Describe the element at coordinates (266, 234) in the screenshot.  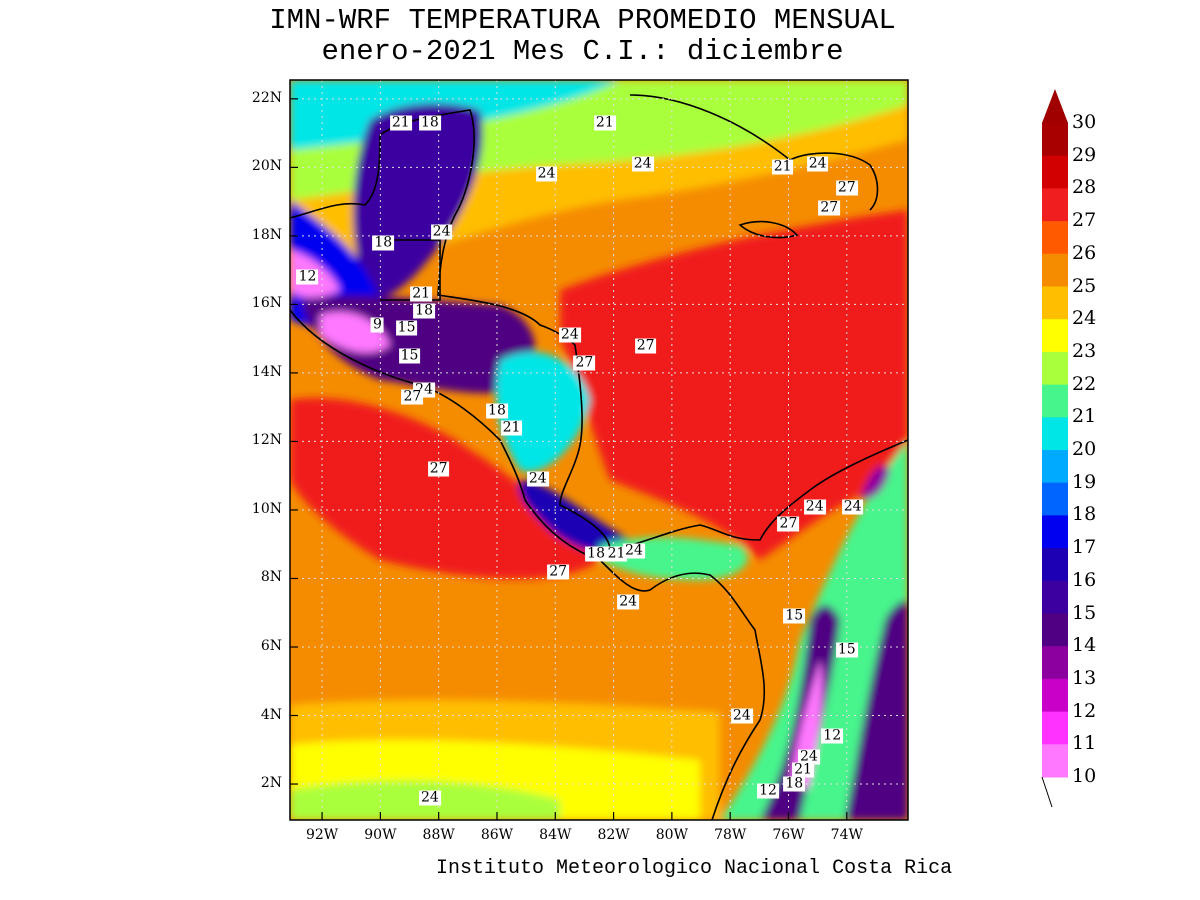
I see `lat-tick-label: 18N` at that location.